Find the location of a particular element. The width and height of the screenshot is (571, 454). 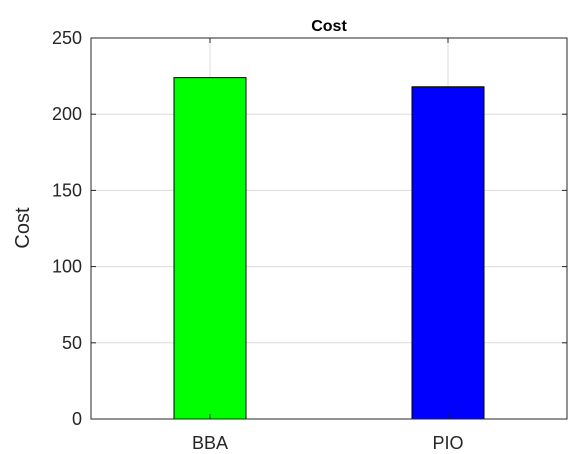

y-tick-label: 150 is located at coordinates (67, 190).